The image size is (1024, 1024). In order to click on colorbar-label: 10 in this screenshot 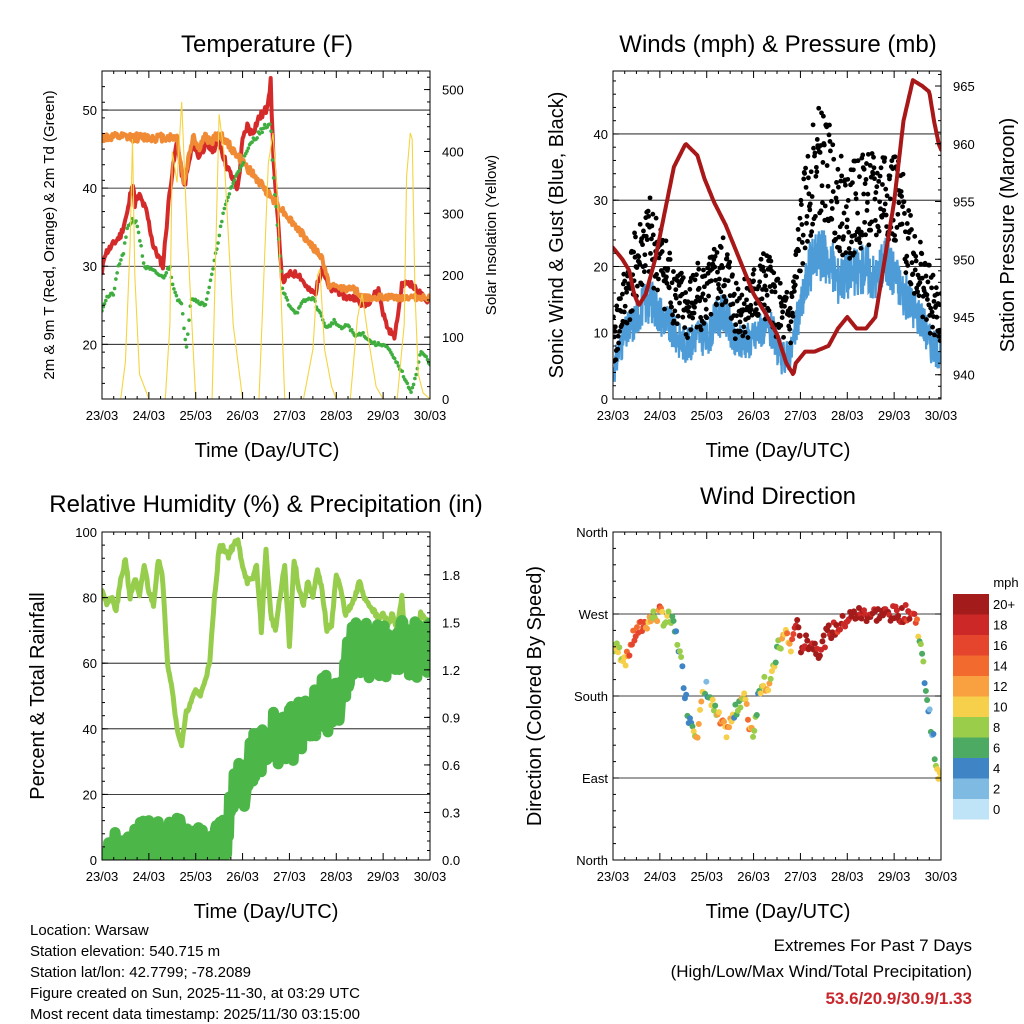, I will do `click(1000, 707)`.